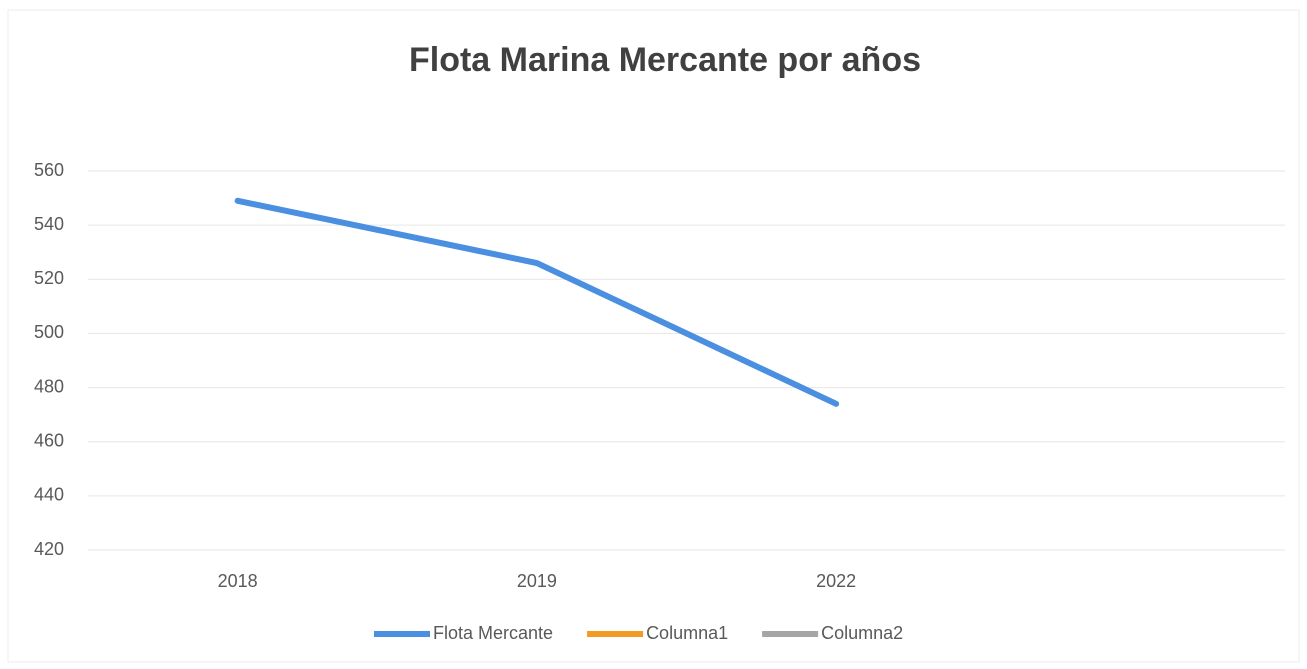 Image resolution: width=1307 pixels, height=669 pixels. What do you see at coordinates (49, 170) in the screenshot?
I see `y-tick-label: 560` at bounding box center [49, 170].